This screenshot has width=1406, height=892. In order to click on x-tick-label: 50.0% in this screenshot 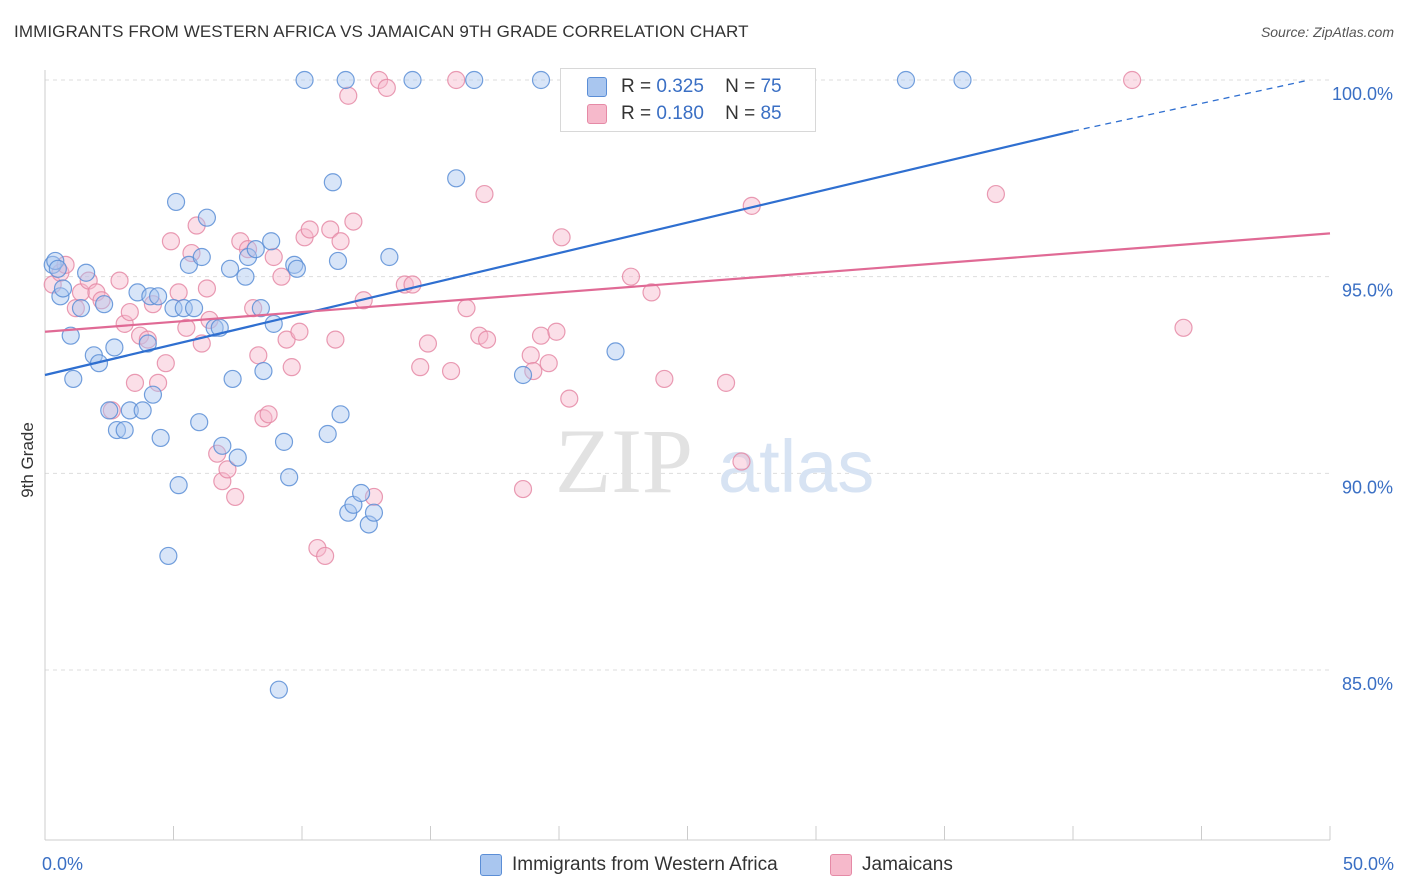, I will do `click(1368, 864)`.